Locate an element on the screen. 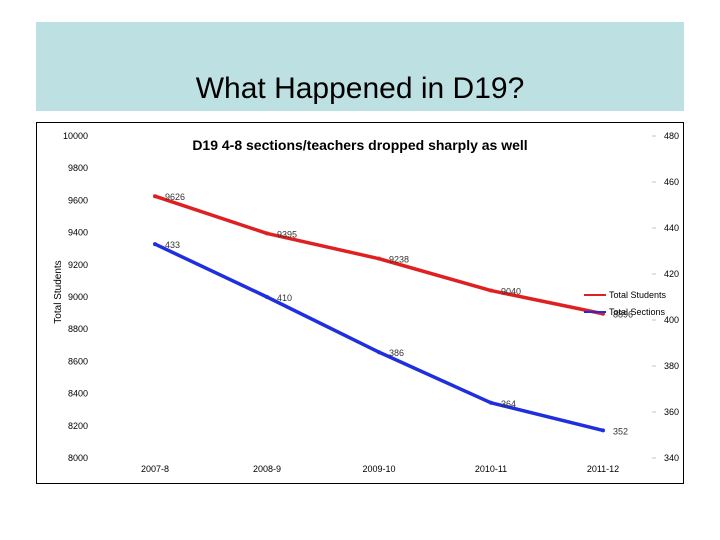 The width and height of the screenshot is (720, 540). y2-tick-label: 480 is located at coordinates (671, 136).